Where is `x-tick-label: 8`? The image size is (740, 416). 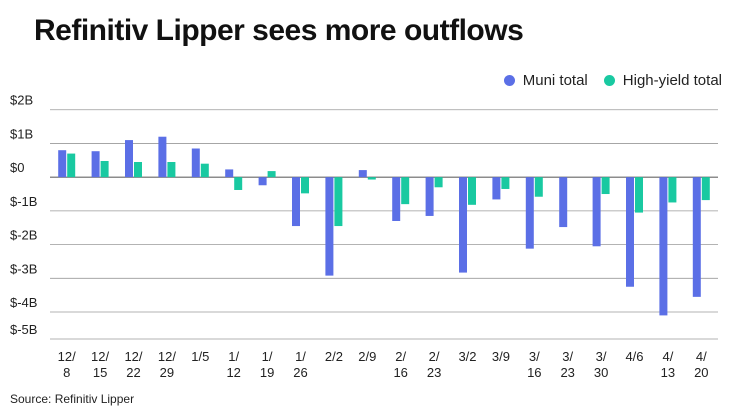
x-tick-label: 8 is located at coordinates (66, 372).